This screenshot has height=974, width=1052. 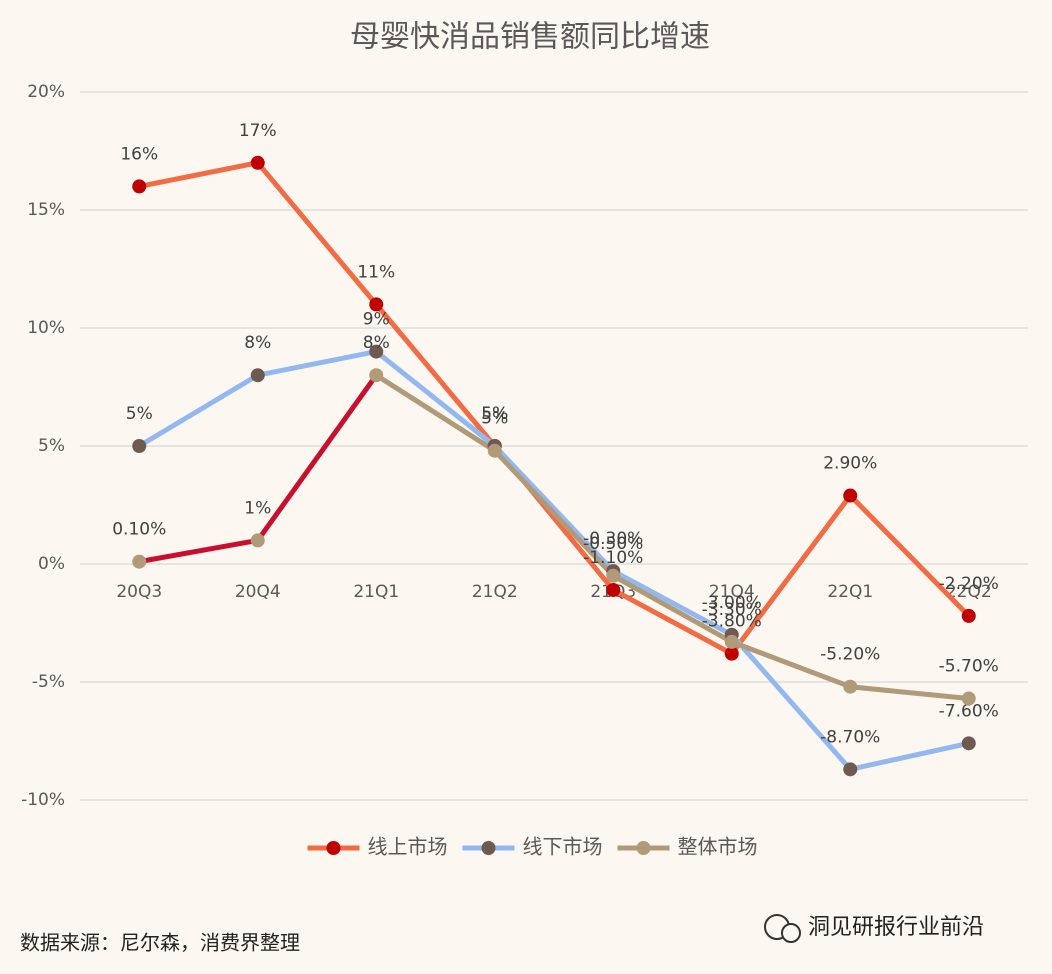 I want to click on y-tick-label: -5%, so click(x=48, y=682).